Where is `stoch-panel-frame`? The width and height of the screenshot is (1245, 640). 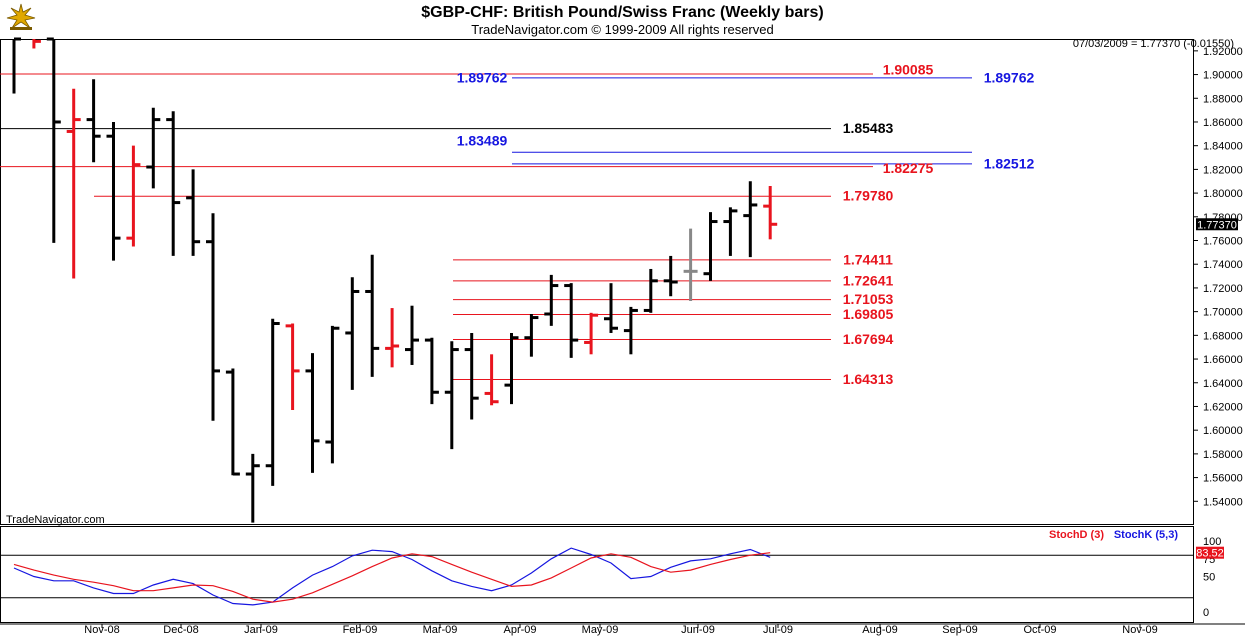 stoch-panel-frame is located at coordinates (597, 574).